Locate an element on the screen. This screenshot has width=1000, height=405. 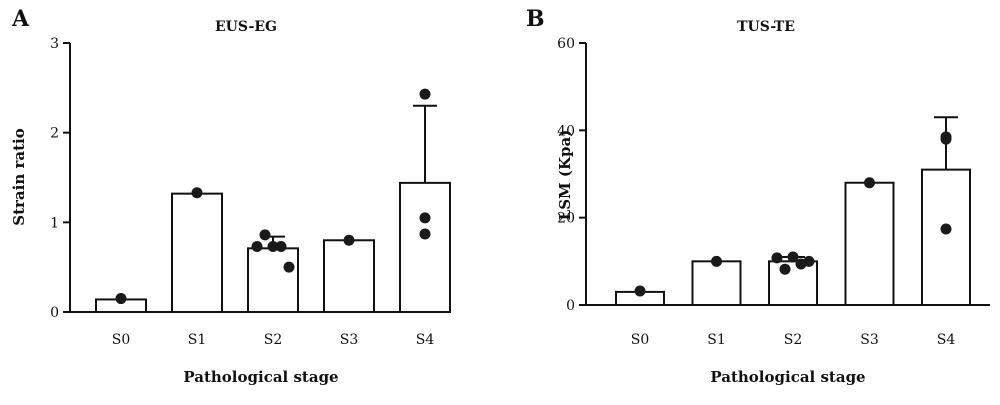
panel-a-x-tick-label-s4: S4 is located at coordinates (425, 340).